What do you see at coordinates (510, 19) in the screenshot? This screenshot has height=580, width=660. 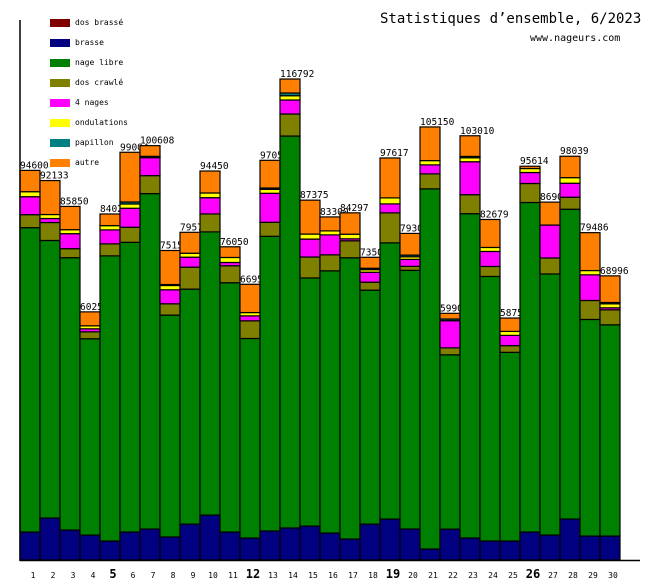 I see `chart-title: Statistiques d’ensemble, 6/2023` at bounding box center [510, 19].